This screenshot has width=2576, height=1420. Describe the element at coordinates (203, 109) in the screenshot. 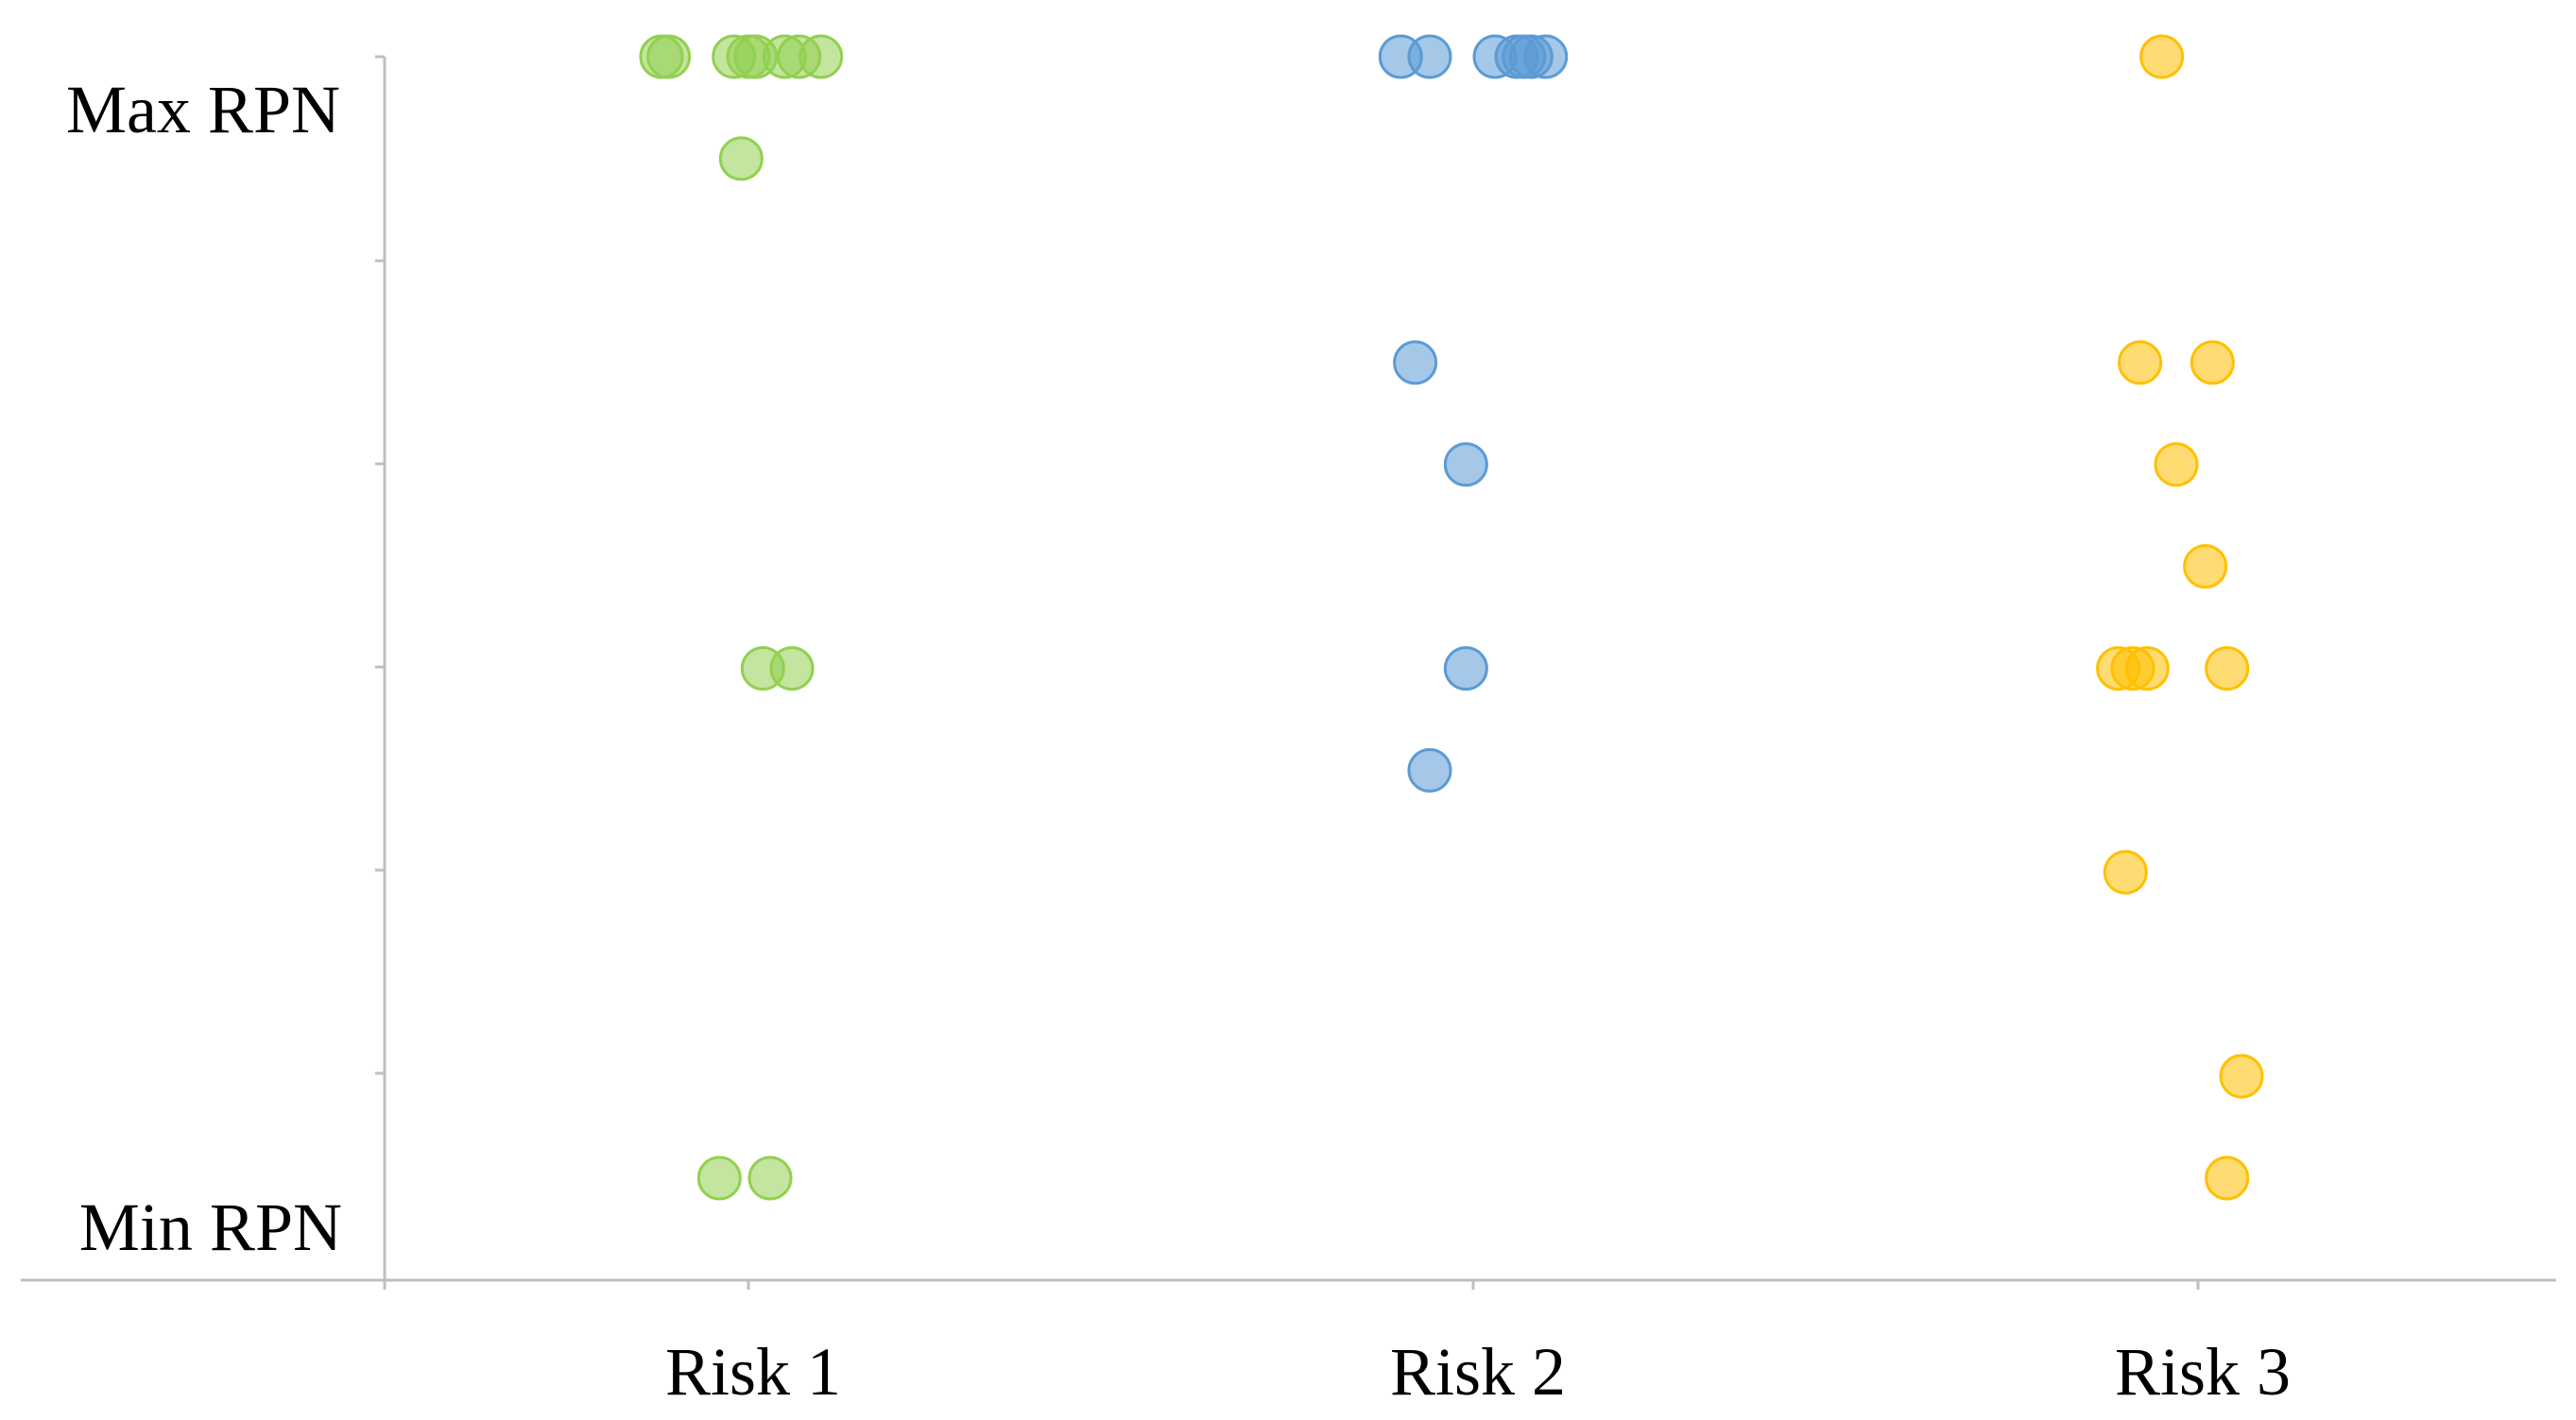

I see `y-tick-label-max: Max RPN` at that location.